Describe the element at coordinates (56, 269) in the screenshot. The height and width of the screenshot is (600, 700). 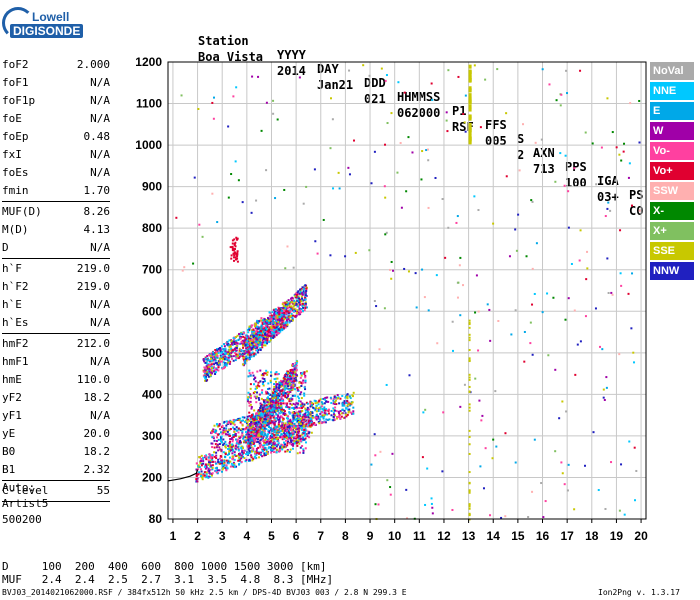
I see `param-row: h`F 219.0` at that location.